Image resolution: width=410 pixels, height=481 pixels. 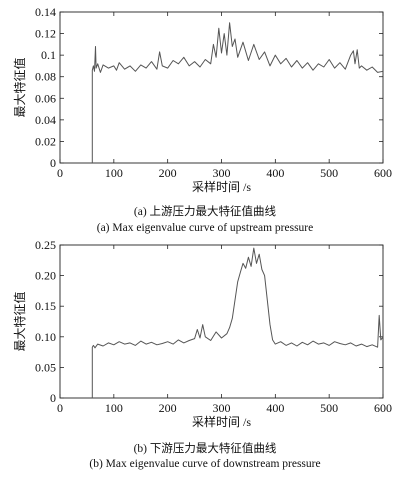 I want to click on y-tick-label-a: 0.02, so click(x=45, y=141).